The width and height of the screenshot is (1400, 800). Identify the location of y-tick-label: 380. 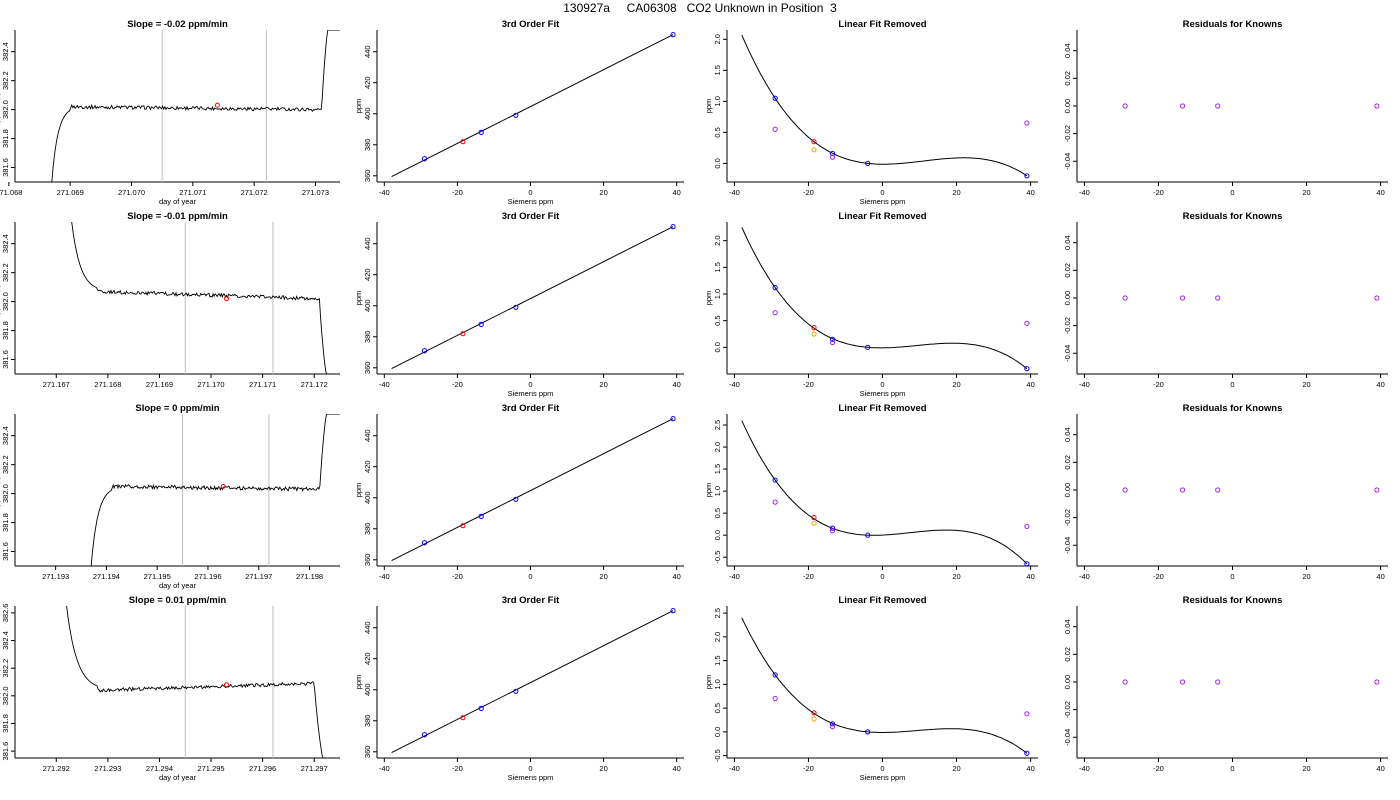
(367, 529).